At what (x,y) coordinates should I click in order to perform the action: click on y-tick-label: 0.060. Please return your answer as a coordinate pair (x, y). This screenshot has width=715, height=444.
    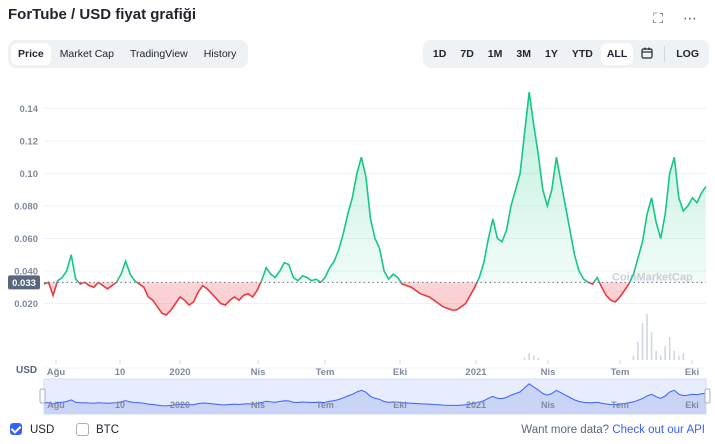
    Looking at the image, I should click on (26, 239).